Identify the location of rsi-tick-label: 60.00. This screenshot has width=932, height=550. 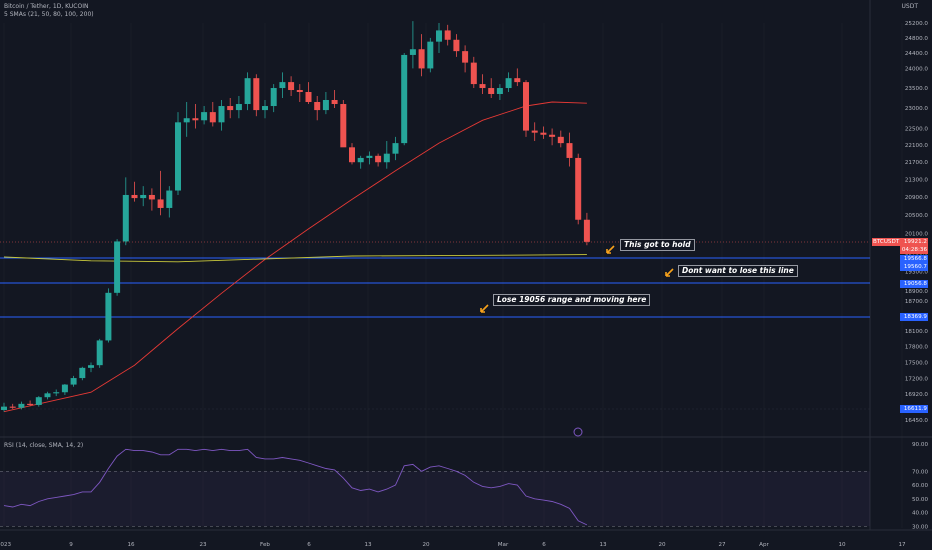
(920, 486).